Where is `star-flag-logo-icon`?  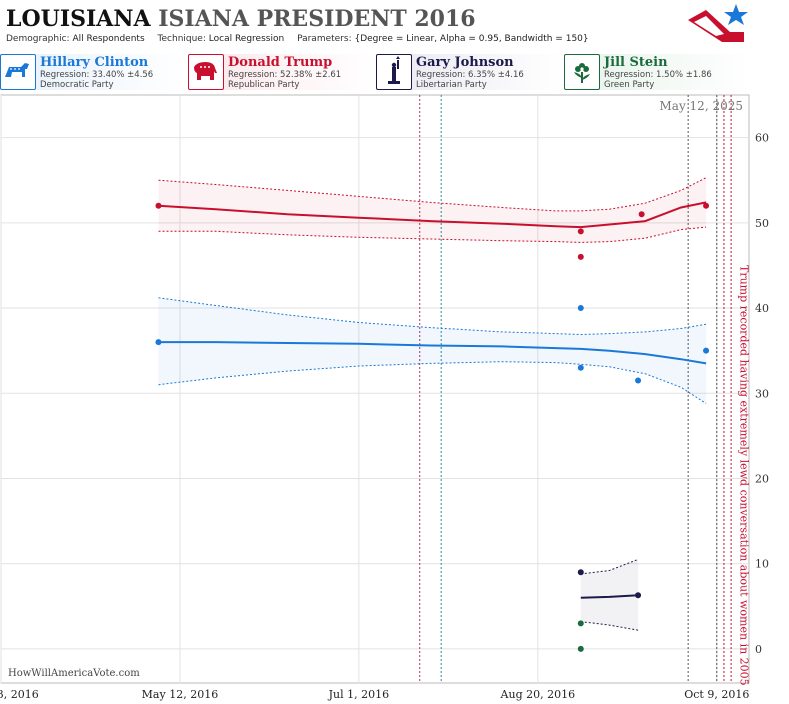 star-flag-logo-icon is located at coordinates (718, 23).